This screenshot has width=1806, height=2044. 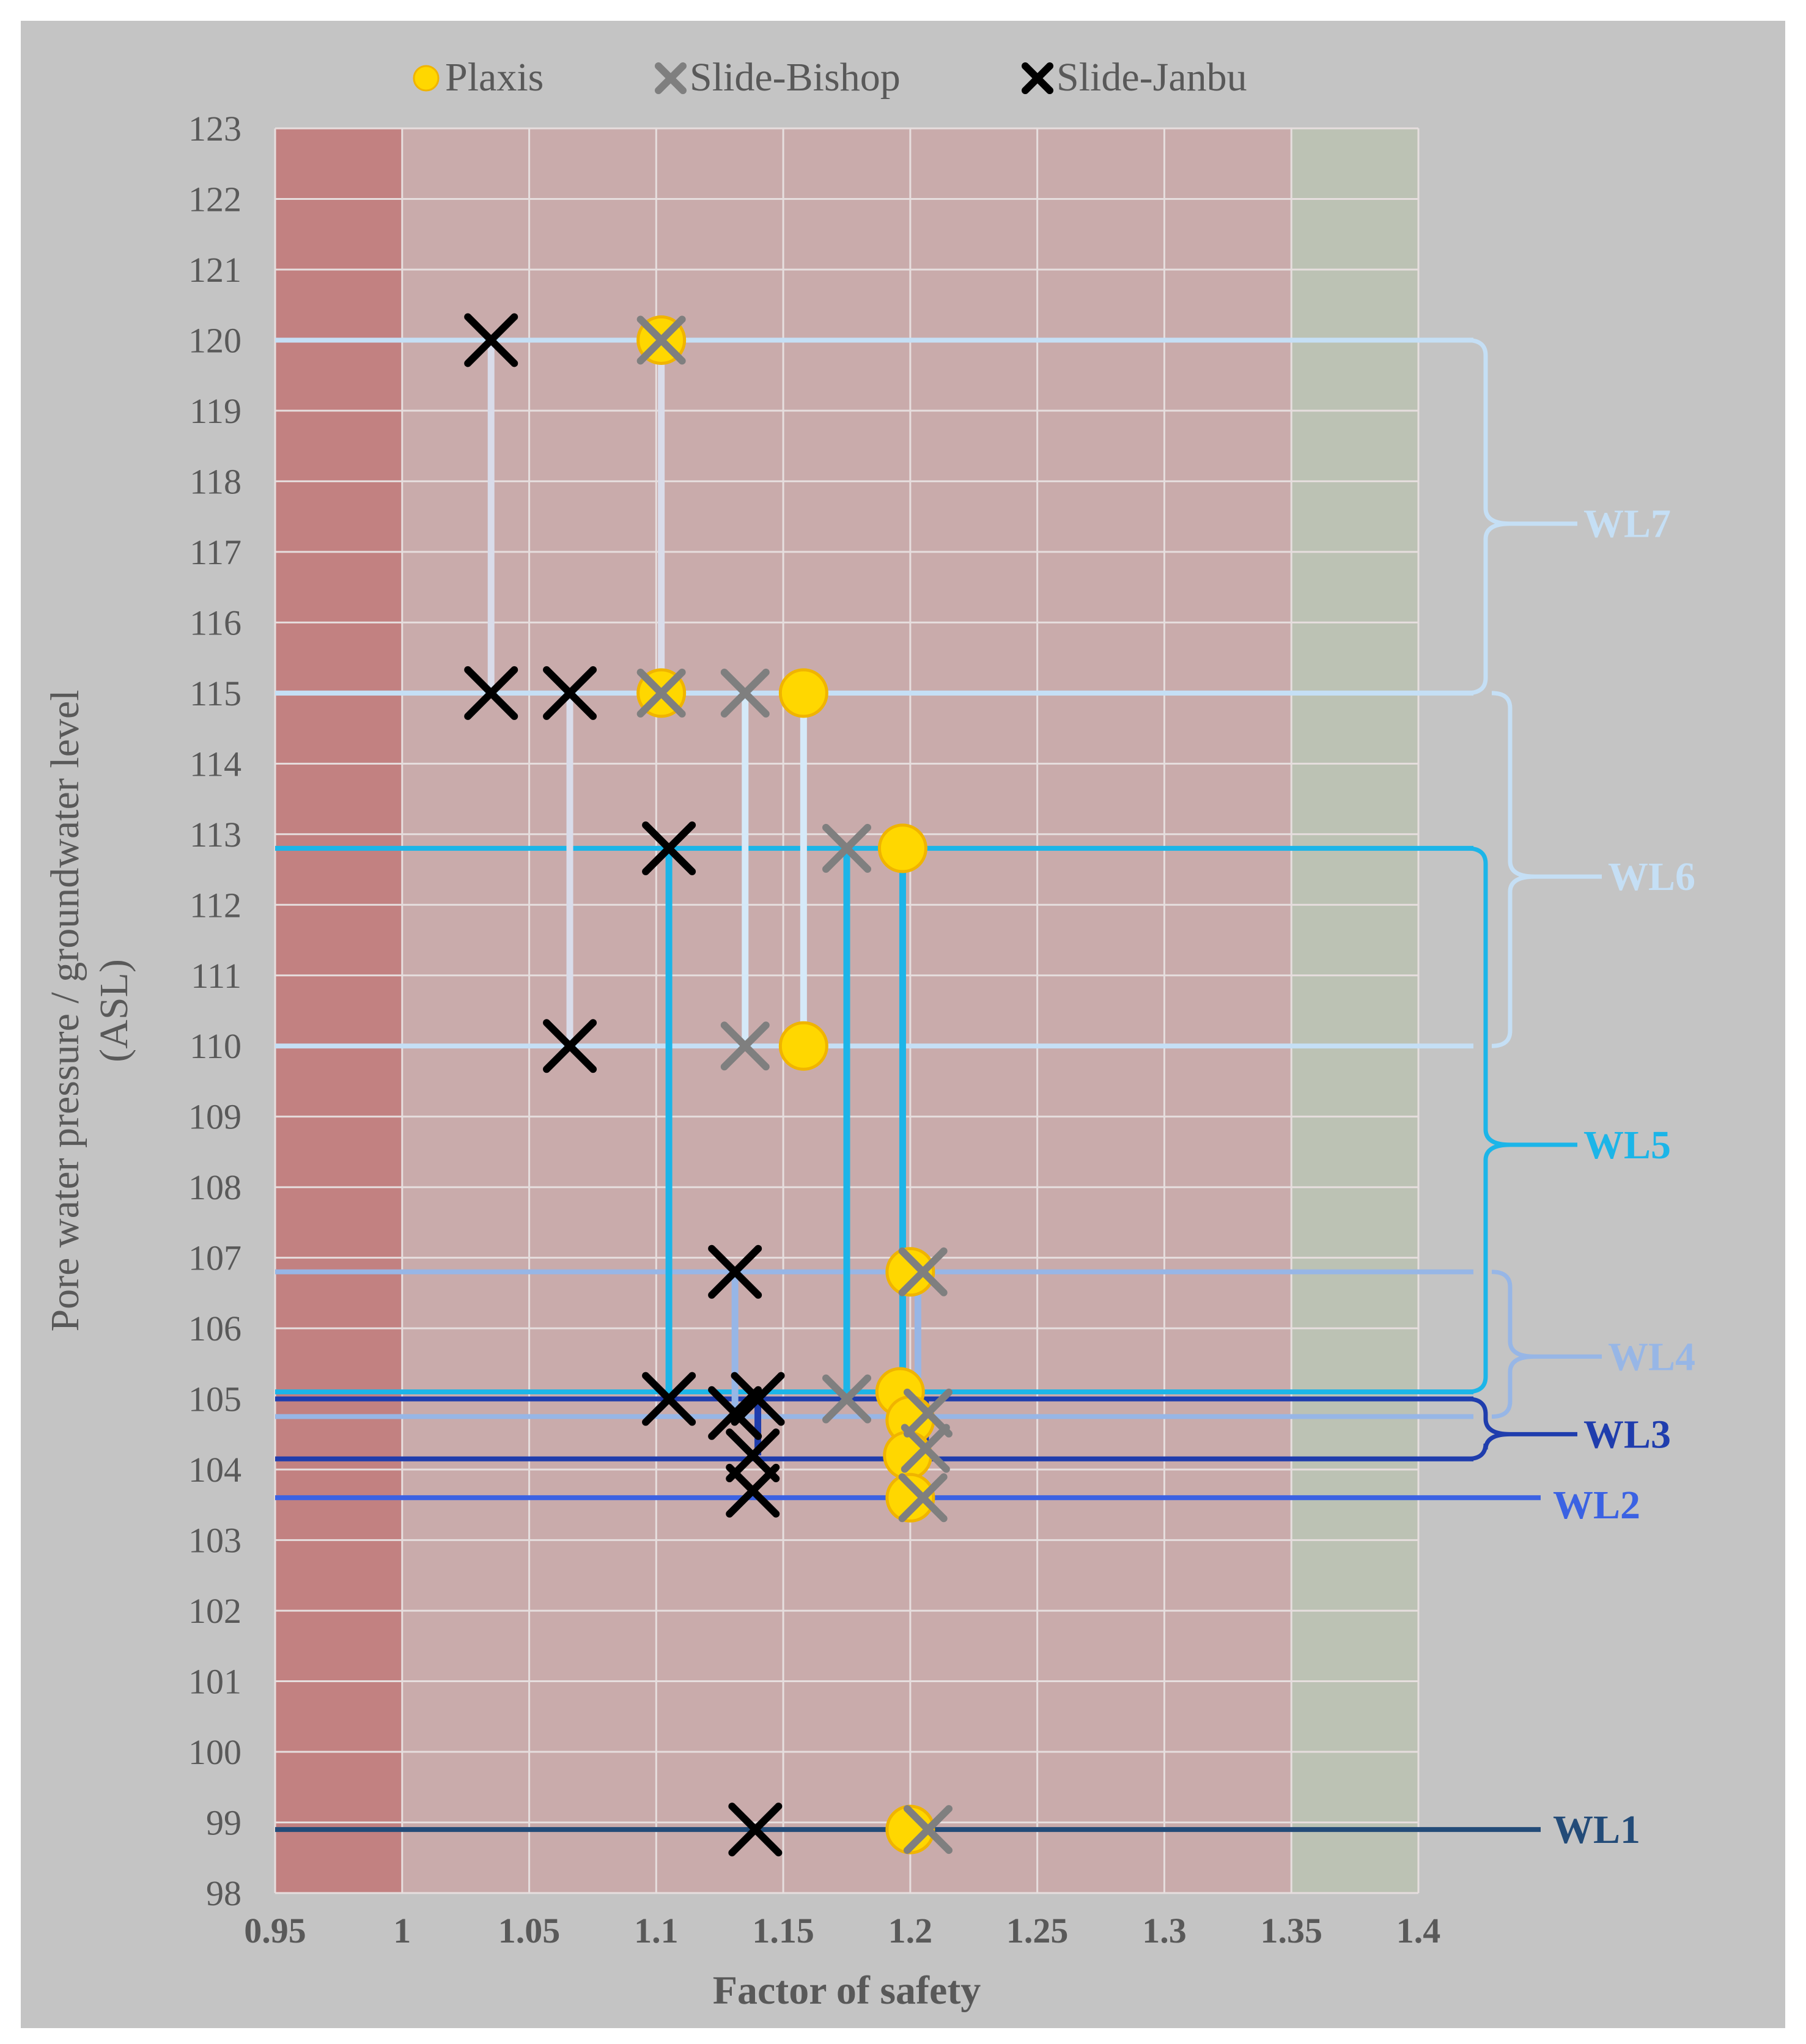 I want to click on y-axis-title-line: (ASL), so click(x=114, y=1010).